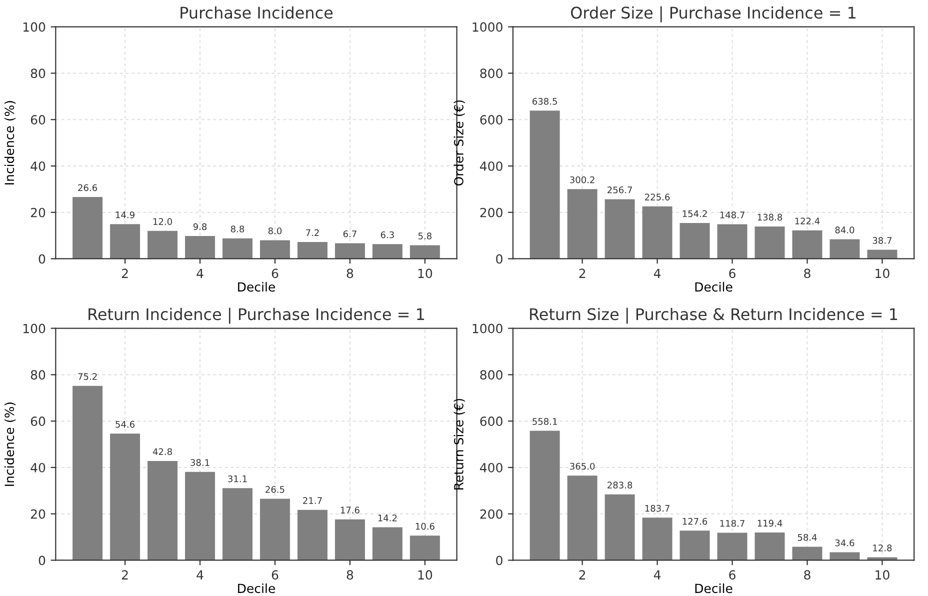 The height and width of the screenshot is (596, 928). What do you see at coordinates (349, 234) in the screenshot?
I see `data-label: 6.7` at bounding box center [349, 234].